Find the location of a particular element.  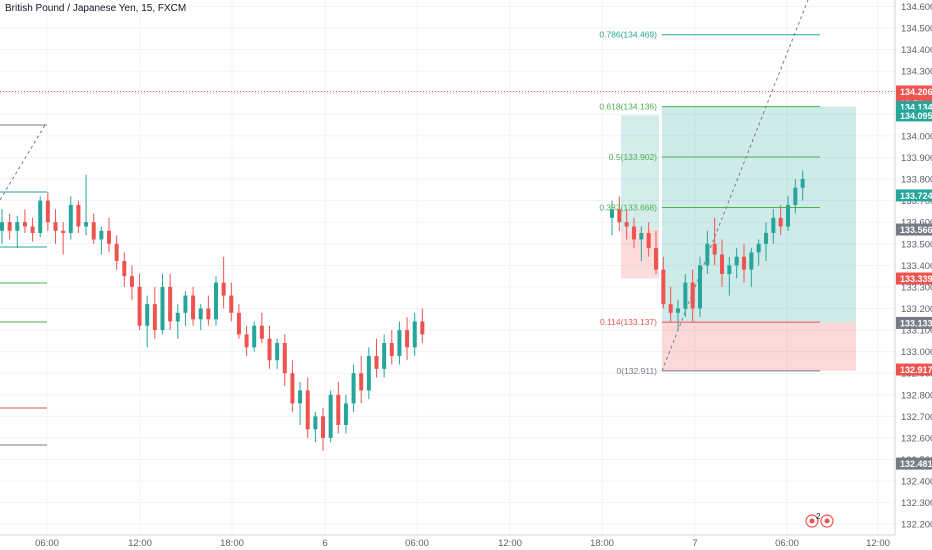

fib-label: 0.114(133.137) is located at coordinates (628, 322).